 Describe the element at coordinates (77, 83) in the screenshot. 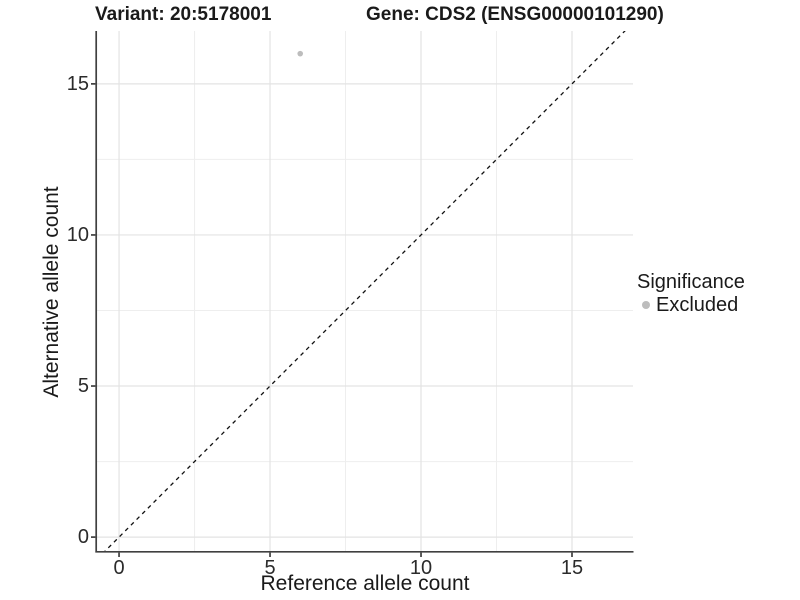

I see `y-tick-label: 15` at that location.